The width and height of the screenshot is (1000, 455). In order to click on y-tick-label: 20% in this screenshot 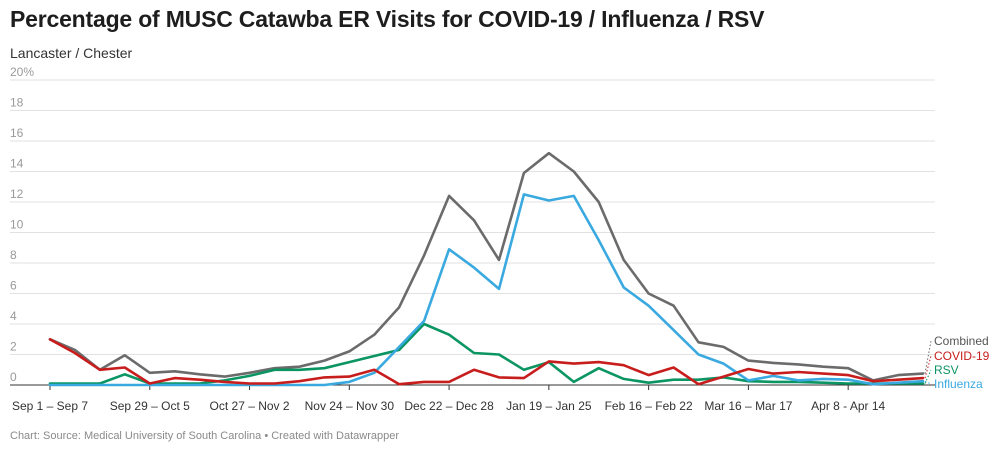, I will do `click(22, 72)`.